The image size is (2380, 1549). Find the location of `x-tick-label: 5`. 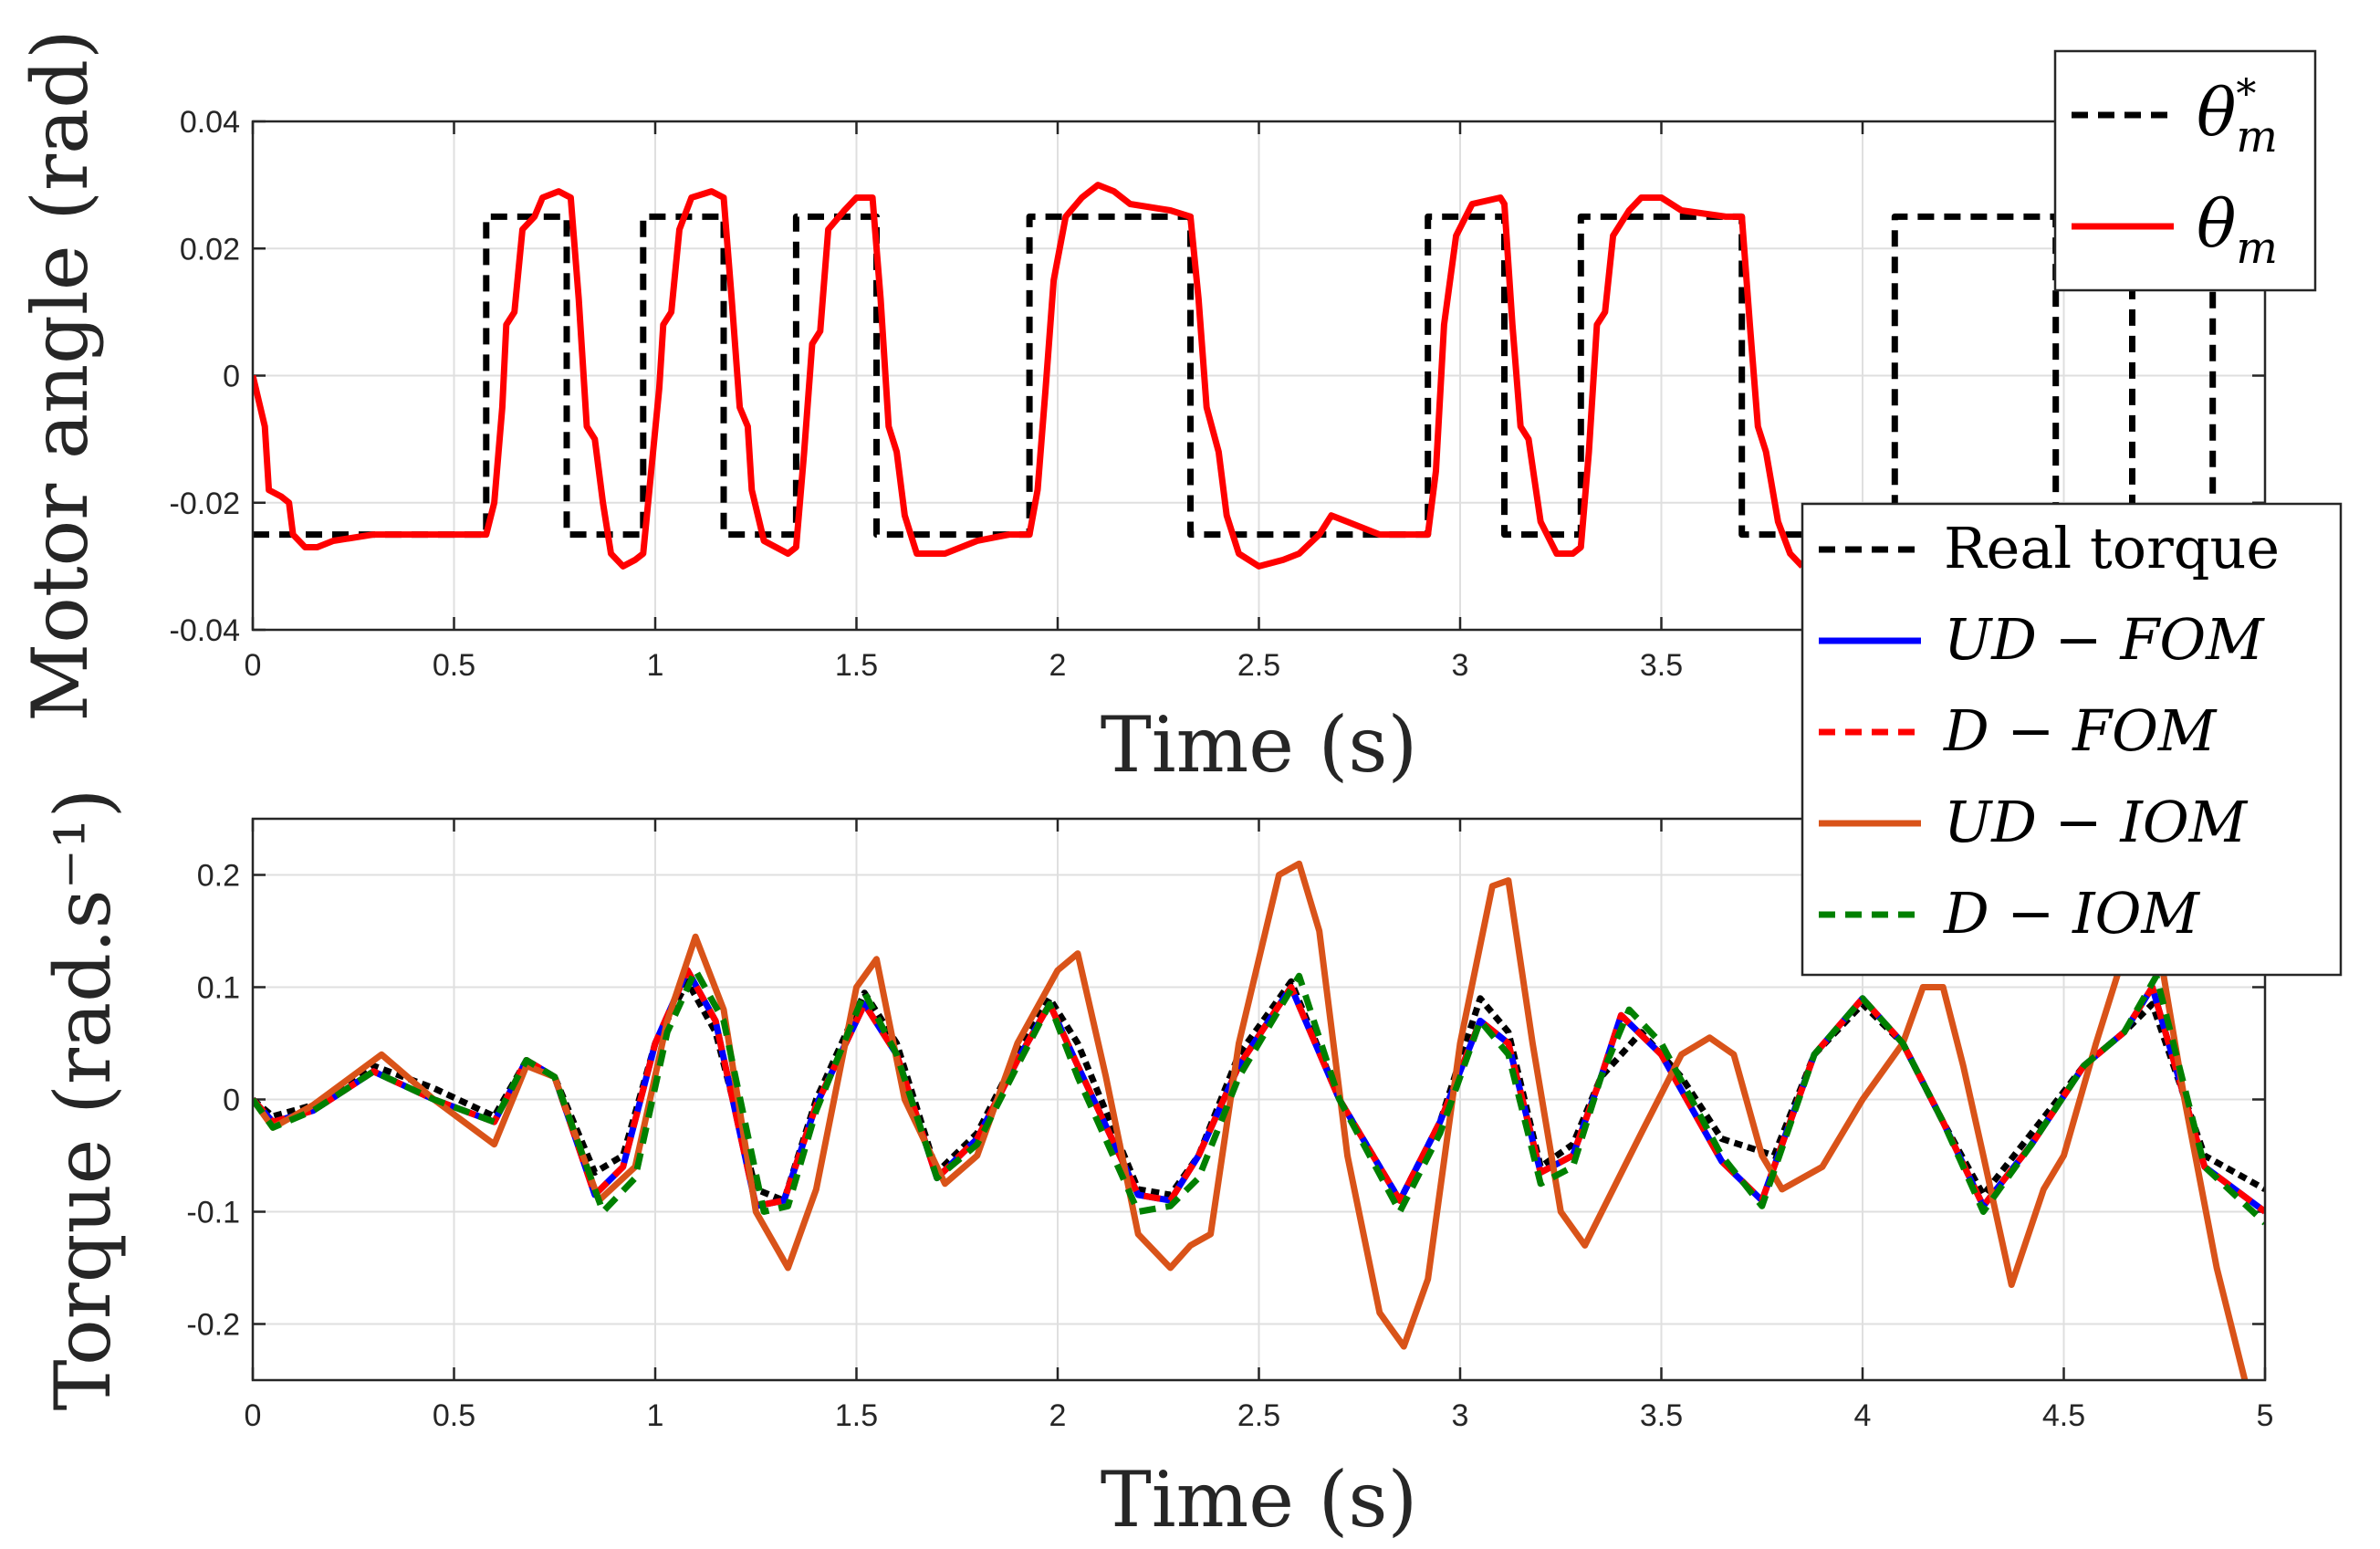

x-tick-label: 5 is located at coordinates (2265, 1415).